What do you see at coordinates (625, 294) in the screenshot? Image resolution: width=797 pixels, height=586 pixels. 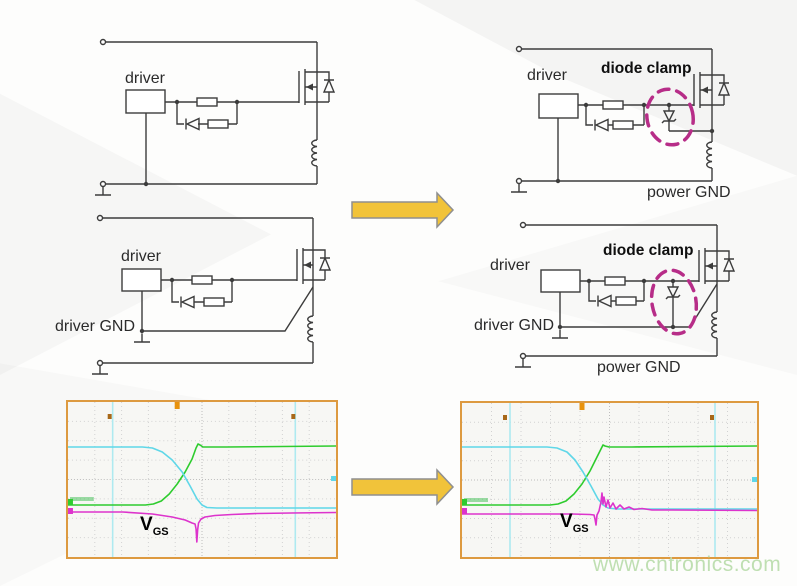 I see `circuit-diode-clamp-bottom` at bounding box center [625, 294].